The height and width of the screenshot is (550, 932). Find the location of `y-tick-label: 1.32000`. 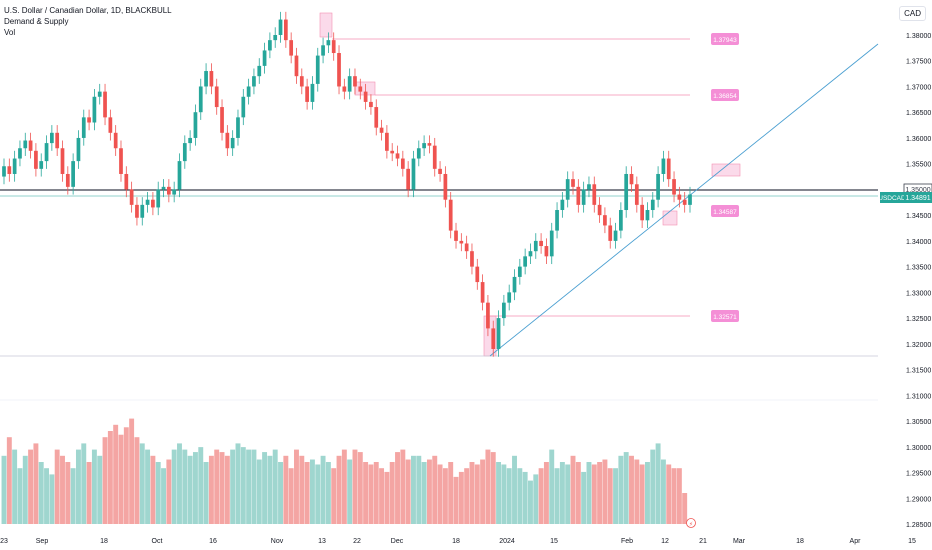

y-tick-label: 1.32000 is located at coordinates (918, 345).